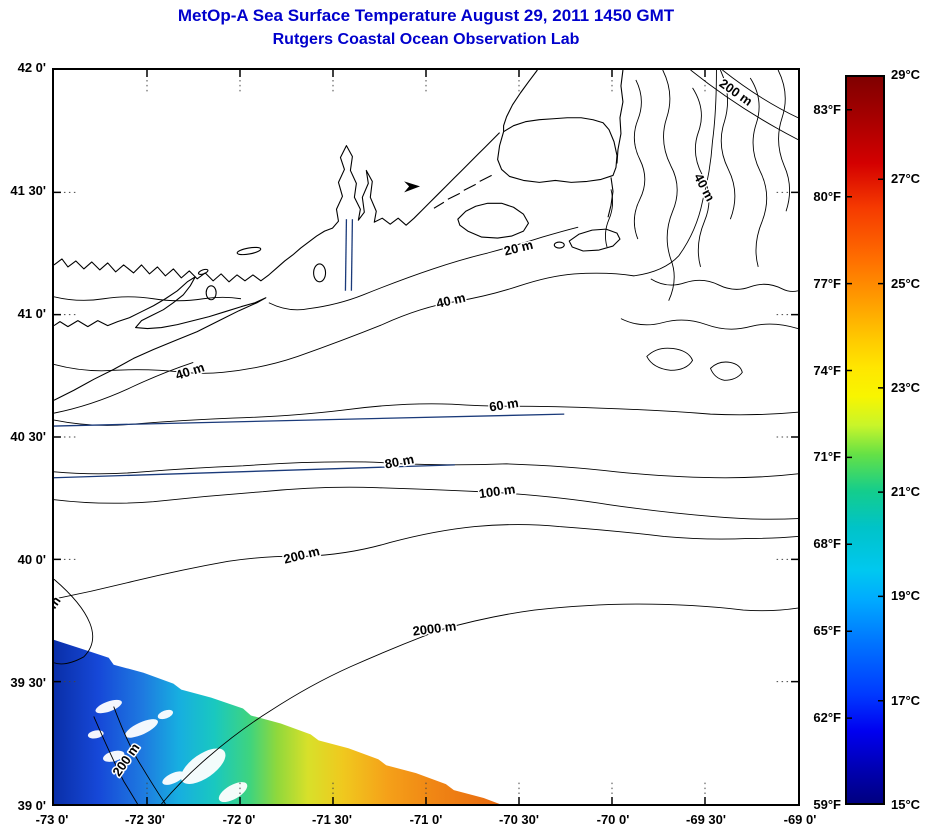 This screenshot has height=840, width=936. What do you see at coordinates (277, 721) in the screenshot?
I see `sst-swath` at bounding box center [277, 721].